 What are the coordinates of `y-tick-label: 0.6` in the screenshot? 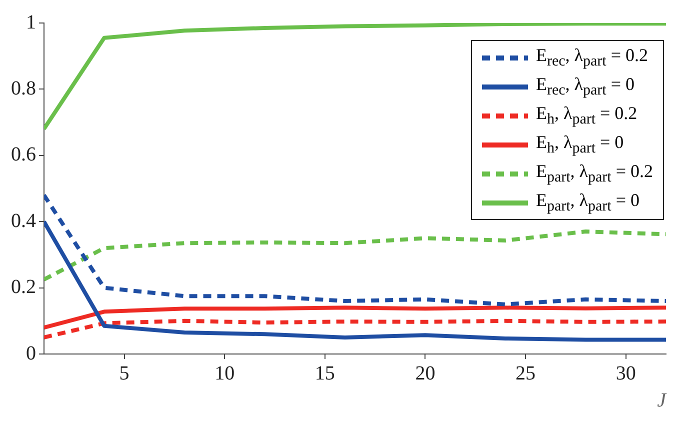 It's located at (23, 155).